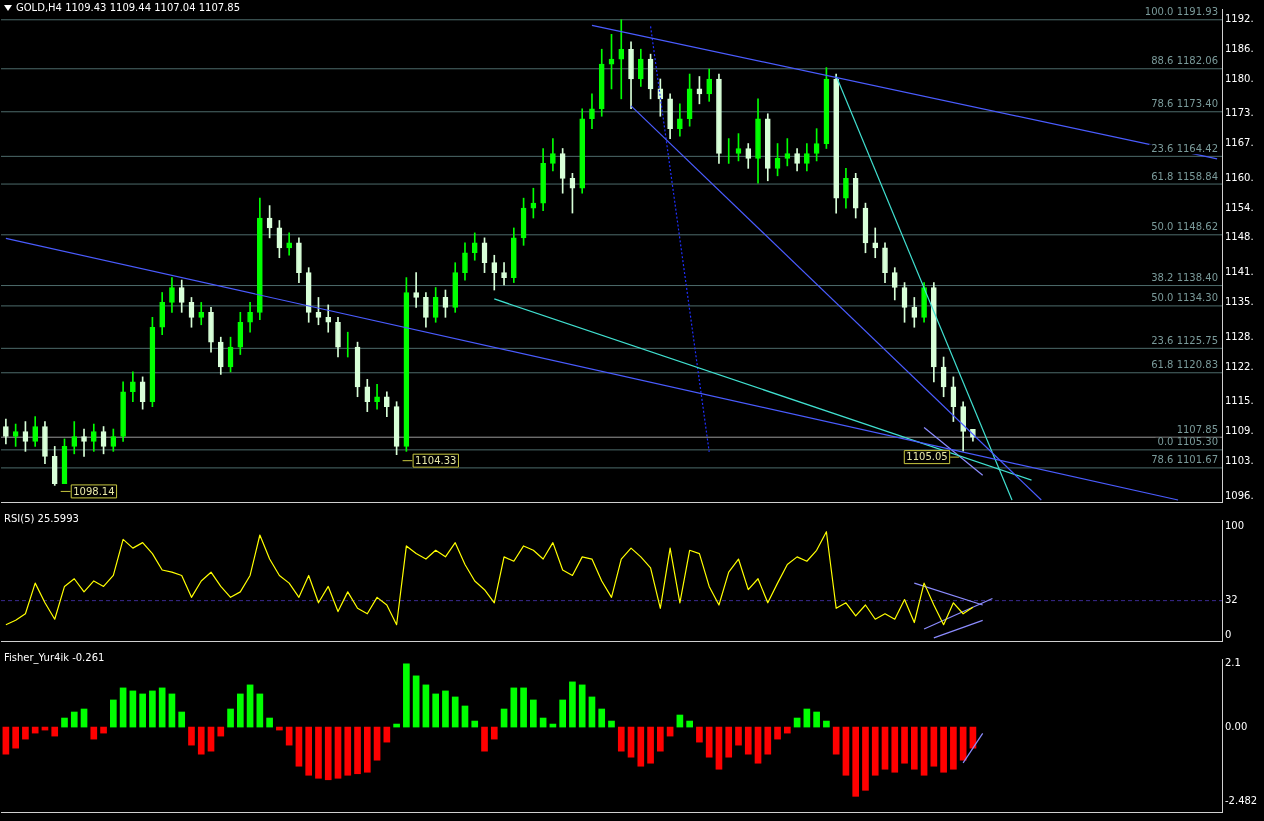  What do you see at coordinates (1184, 340) in the screenshot?
I see `ref-line-label: 23.6 1125.75` at bounding box center [1184, 340].